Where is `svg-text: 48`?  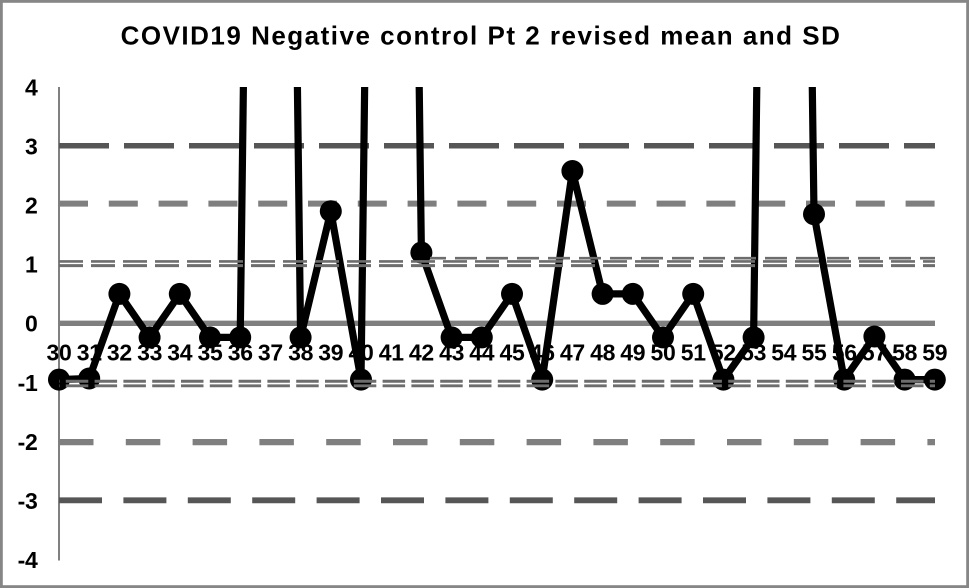
svg-text: 48 is located at coordinates (602, 353).